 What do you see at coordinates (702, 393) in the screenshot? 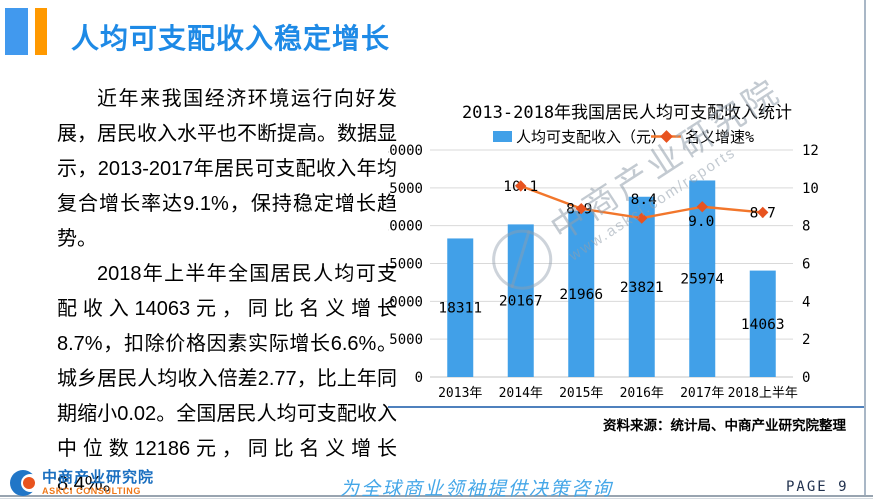
I see `x-axis-label: 2017年` at bounding box center [702, 393].